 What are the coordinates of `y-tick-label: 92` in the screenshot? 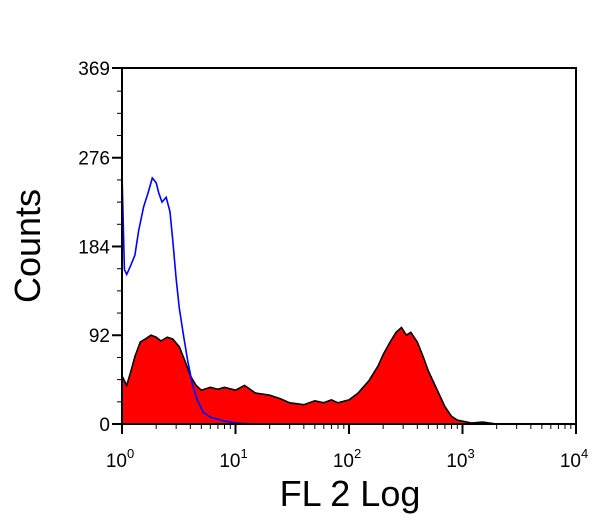 It's located at (99, 336).